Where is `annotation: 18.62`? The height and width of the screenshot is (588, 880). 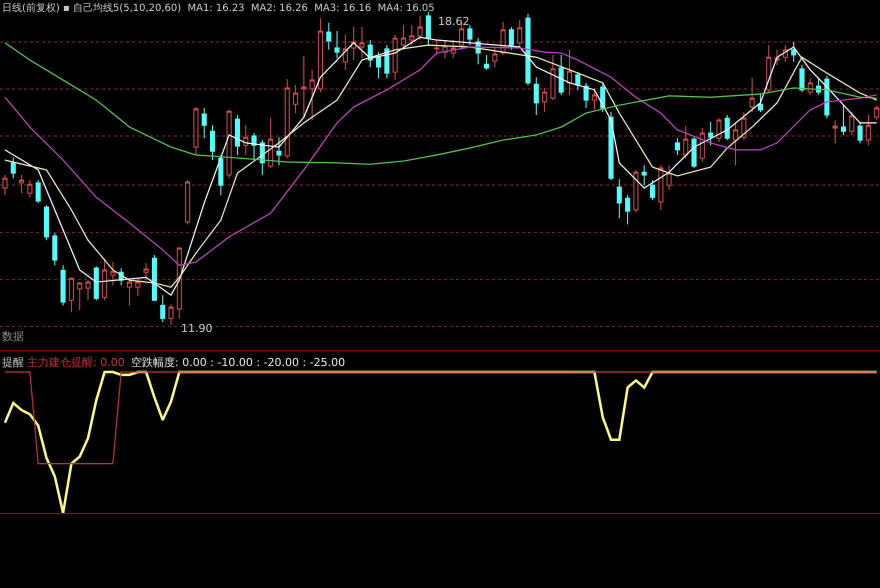
annotation: 18.62 is located at coordinates (454, 21).